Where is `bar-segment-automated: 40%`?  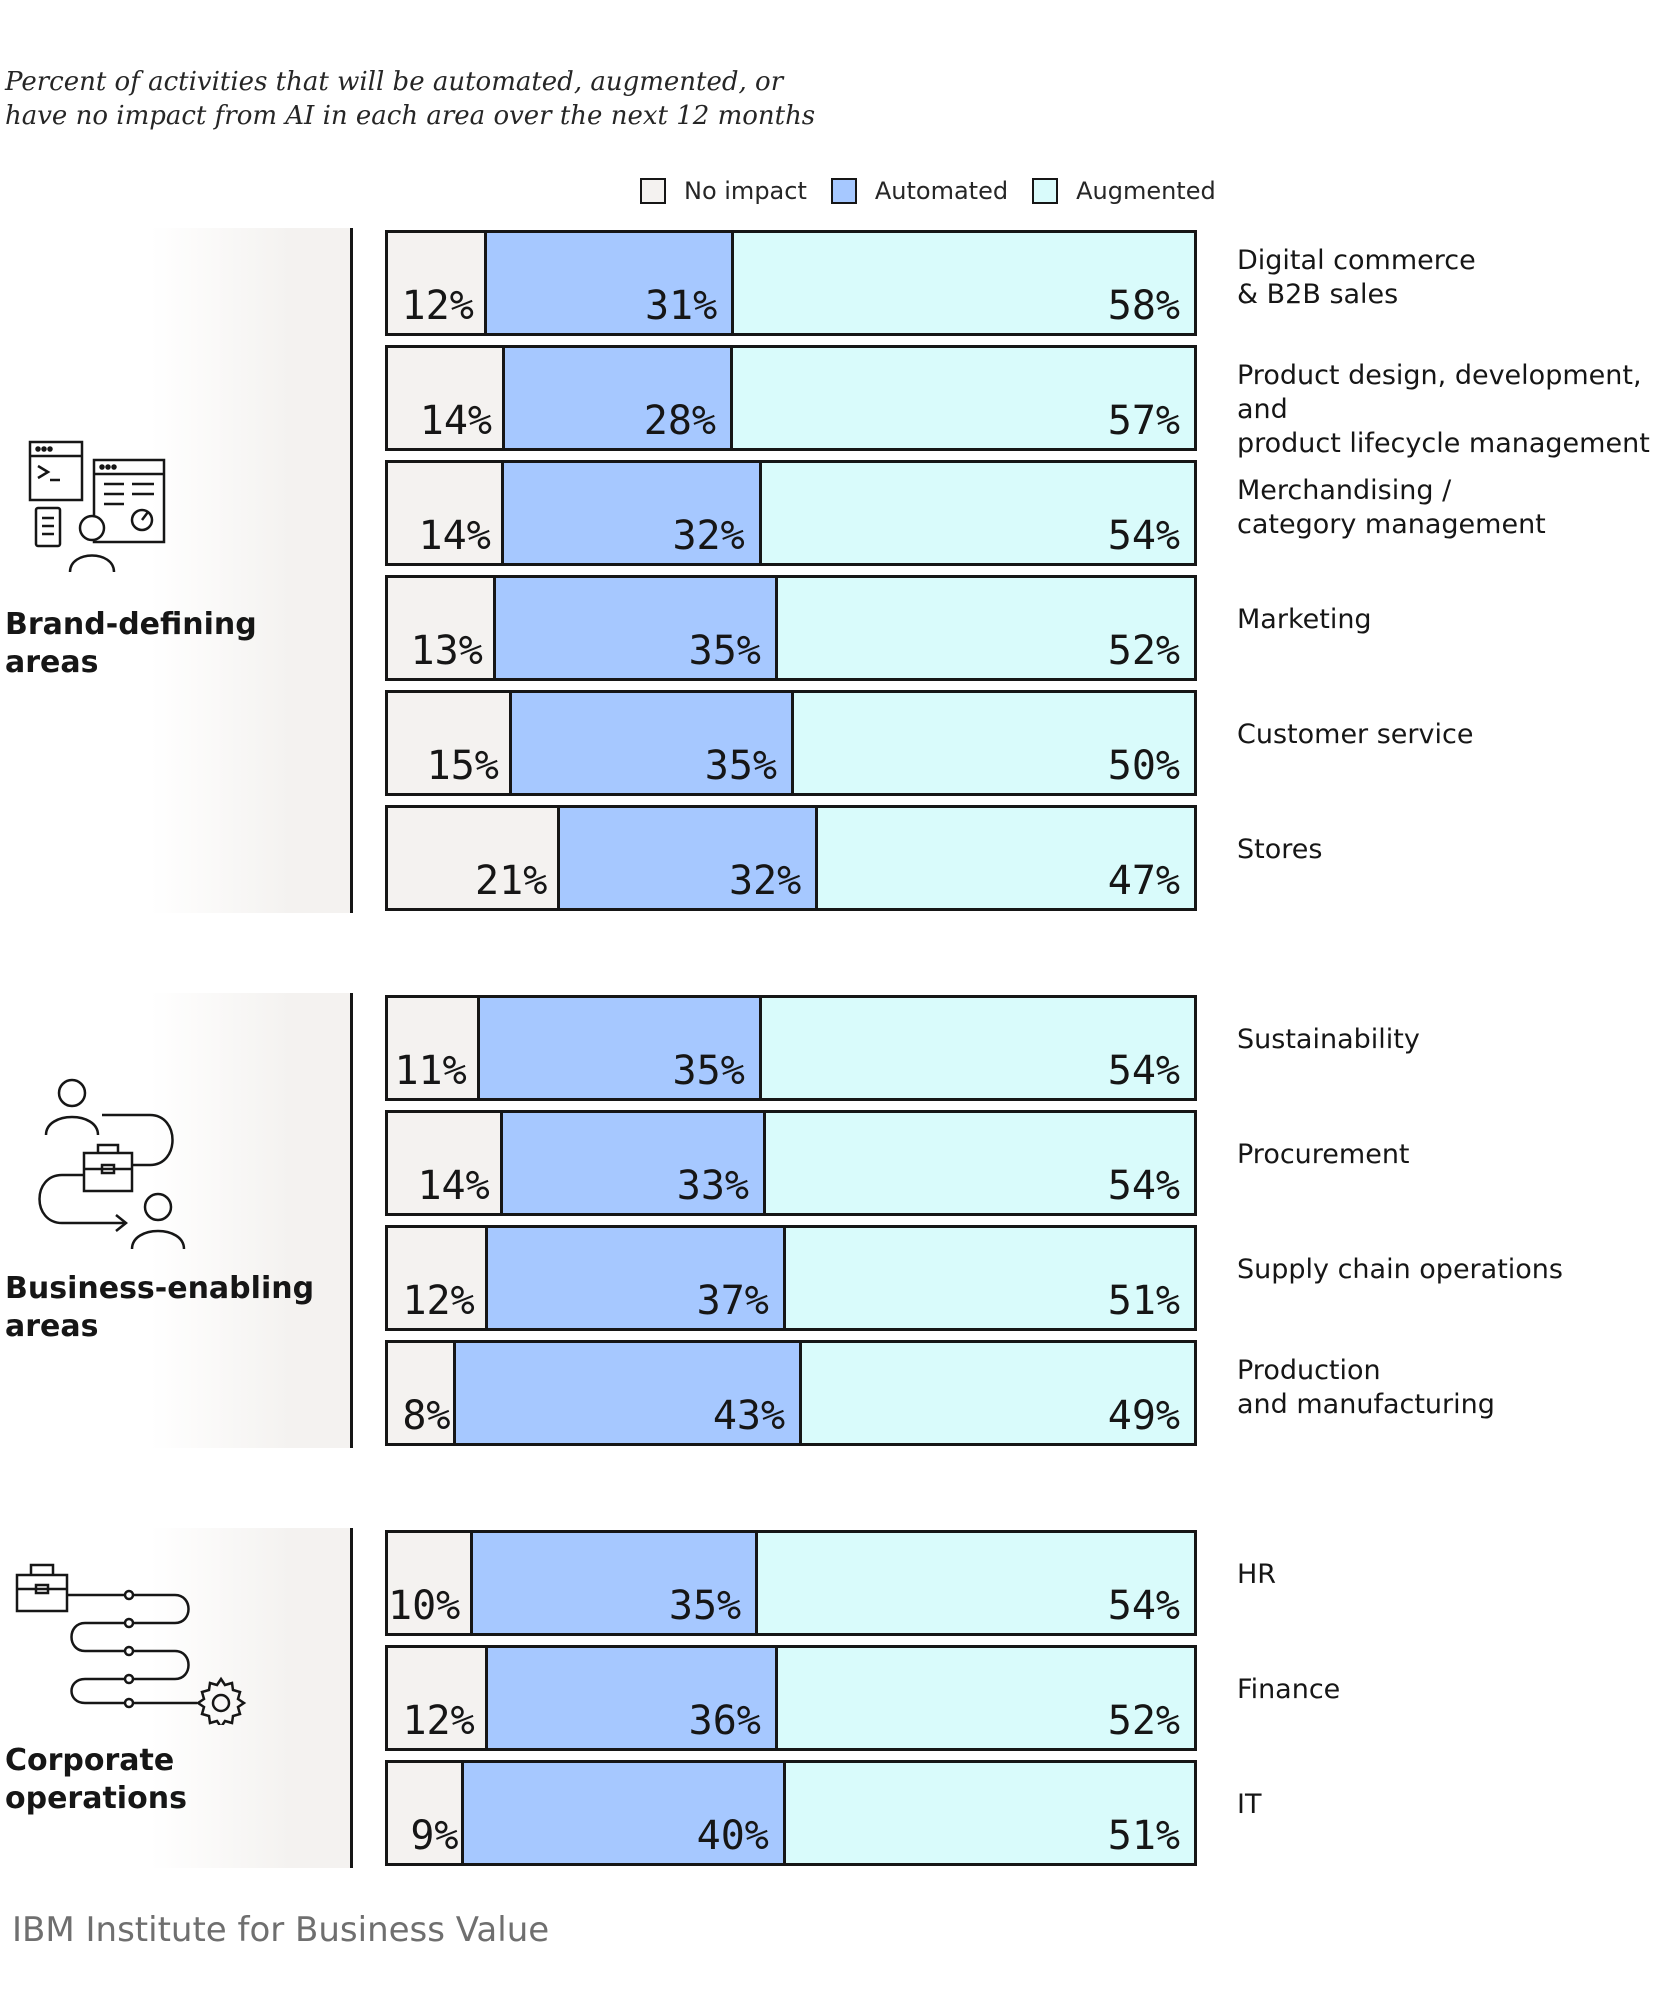
bar-segment-automated: 40% is located at coordinates (621, 1813).